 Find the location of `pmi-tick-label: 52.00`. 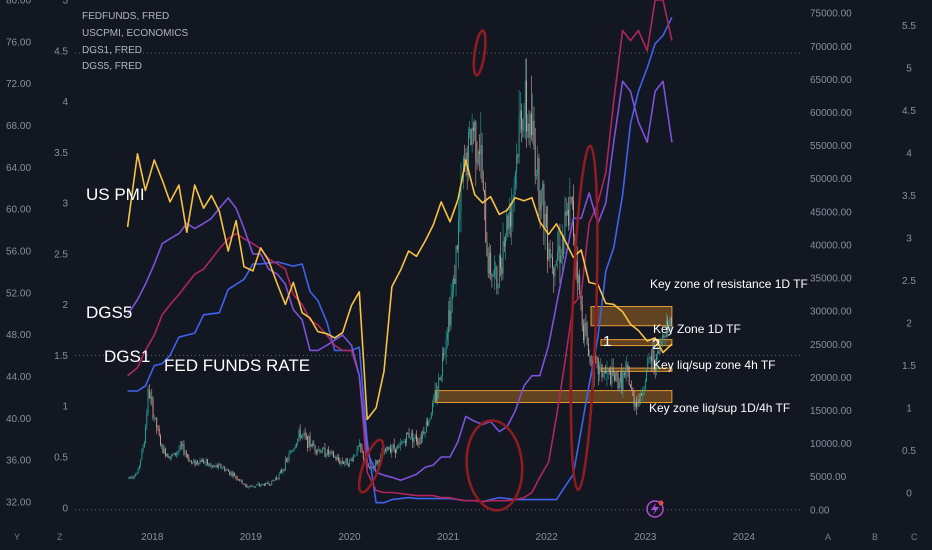

pmi-tick-label: 52.00 is located at coordinates (18, 293).